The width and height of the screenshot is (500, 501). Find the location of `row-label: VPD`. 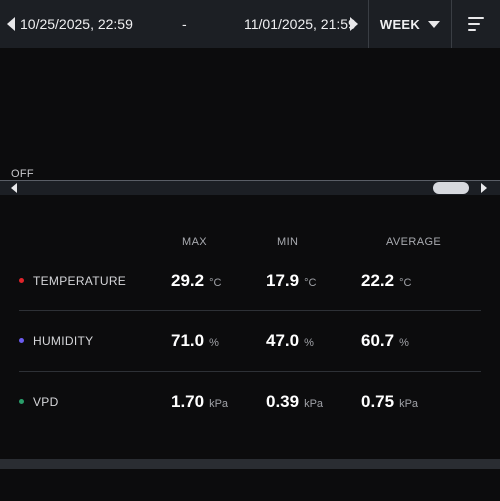

row-label: VPD is located at coordinates (46, 402).